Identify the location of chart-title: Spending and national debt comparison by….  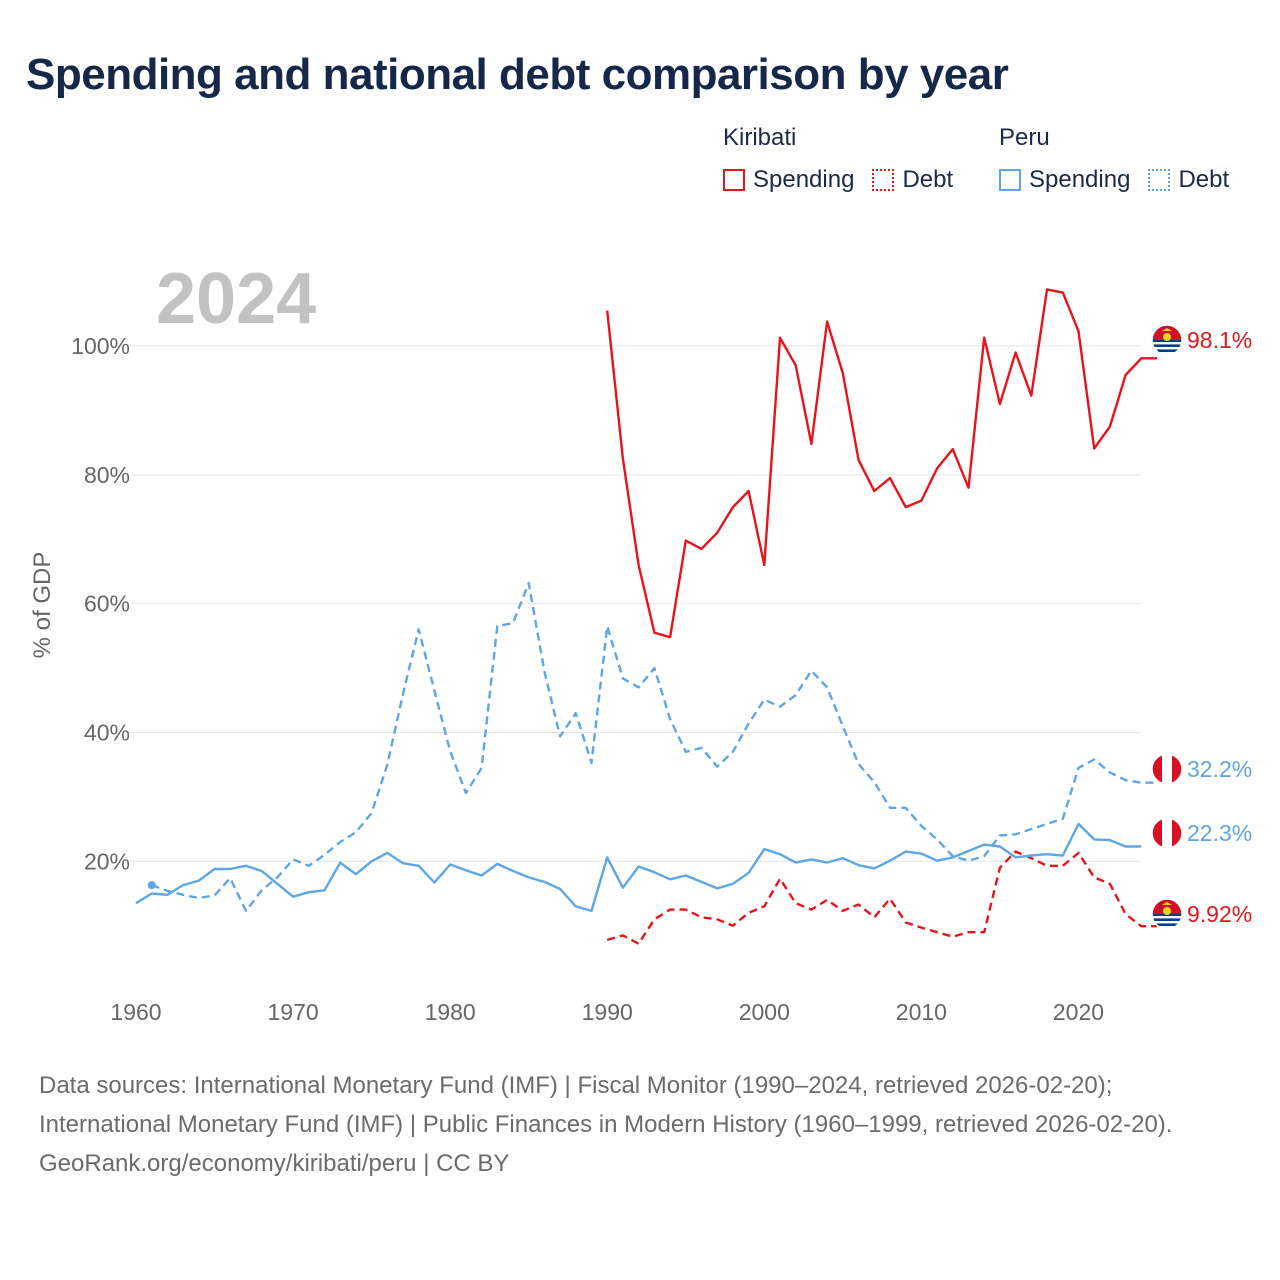
(517, 74).